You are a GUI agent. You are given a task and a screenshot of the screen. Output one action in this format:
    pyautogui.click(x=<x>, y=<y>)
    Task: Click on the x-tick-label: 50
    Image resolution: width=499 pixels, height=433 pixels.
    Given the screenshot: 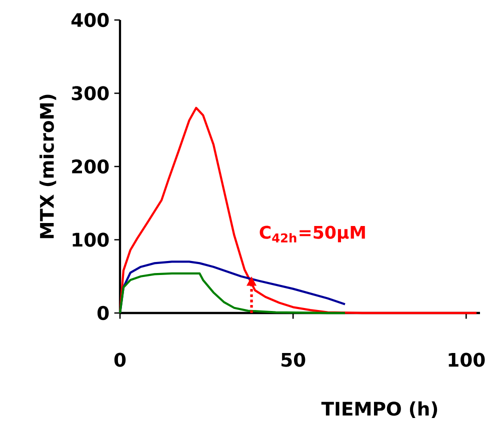 What is the action you would take?
    pyautogui.click(x=294, y=359)
    